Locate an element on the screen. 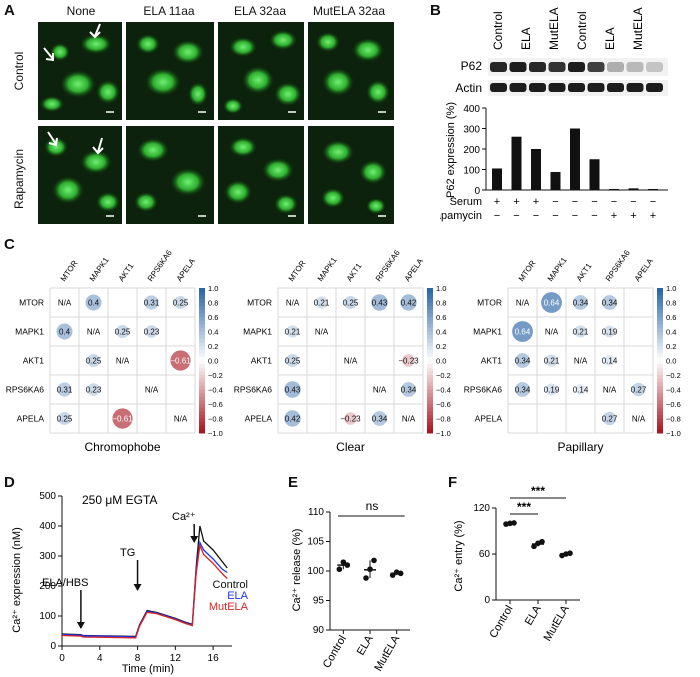 The height and width of the screenshot is (677, 700). panel-a-row-label-rapamycin: Rapamycin is located at coordinates (19, 179).